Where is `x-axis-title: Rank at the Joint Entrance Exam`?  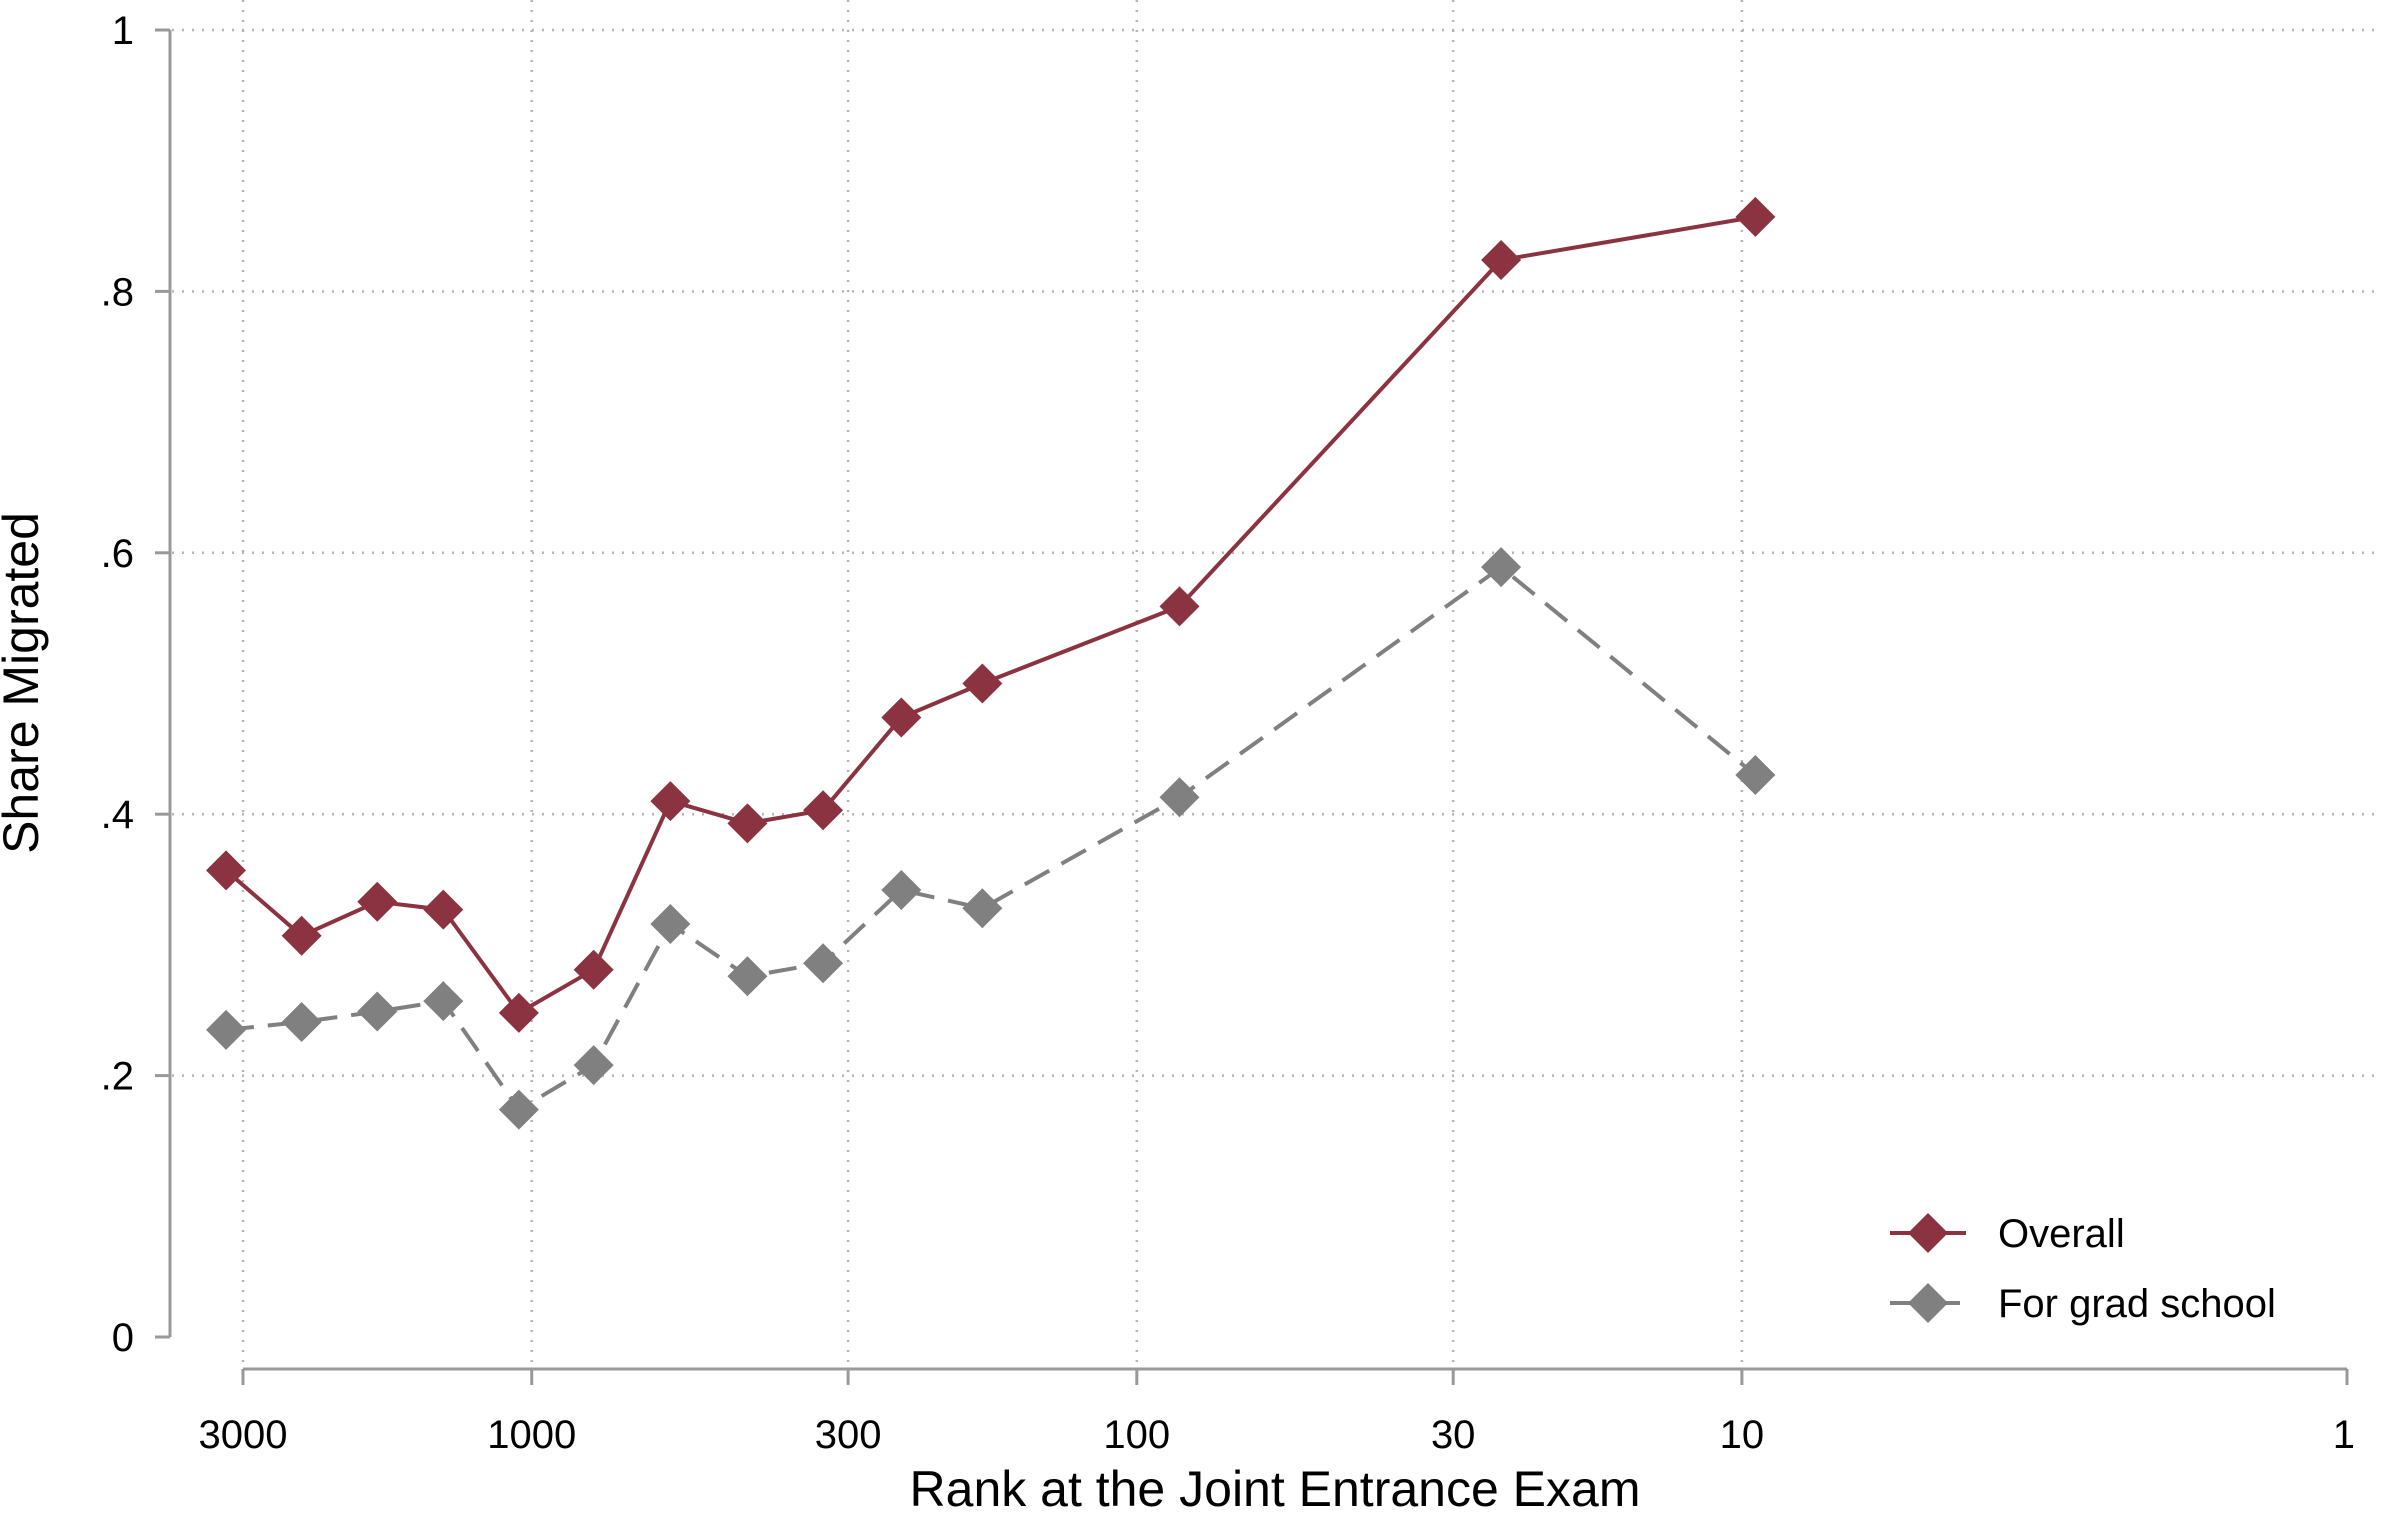 x-axis-title: Rank at the Joint Entrance Exam is located at coordinates (1275, 1489).